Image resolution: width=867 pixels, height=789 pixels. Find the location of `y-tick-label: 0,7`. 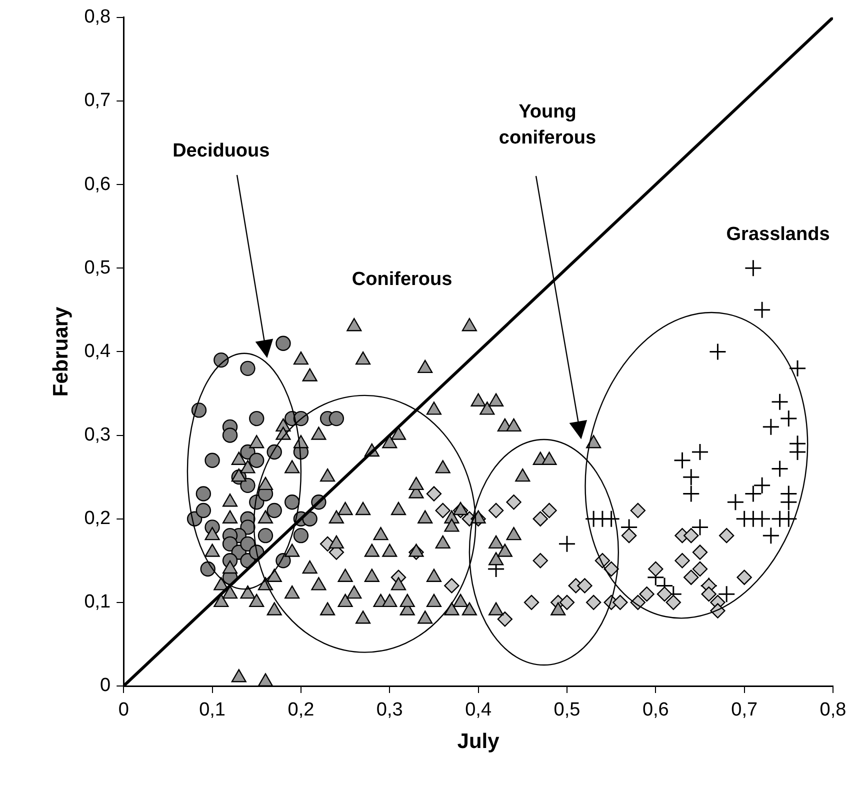

y-tick-label: 0,7 is located at coordinates (97, 101).